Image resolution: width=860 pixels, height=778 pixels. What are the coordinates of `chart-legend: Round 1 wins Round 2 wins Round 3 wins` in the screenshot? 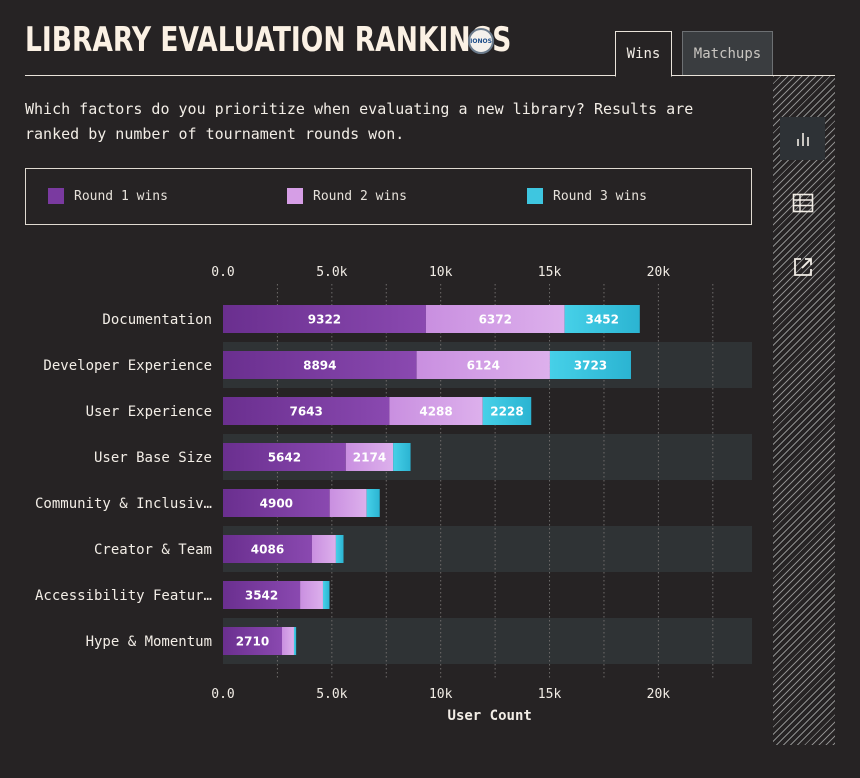 It's located at (388, 196).